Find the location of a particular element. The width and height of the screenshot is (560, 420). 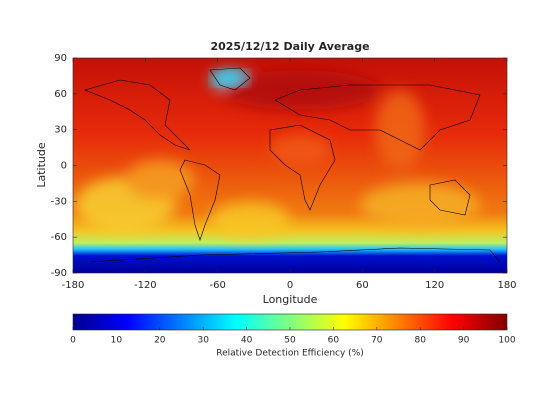

colorbar-tick-label: 100 is located at coordinates (506, 341).